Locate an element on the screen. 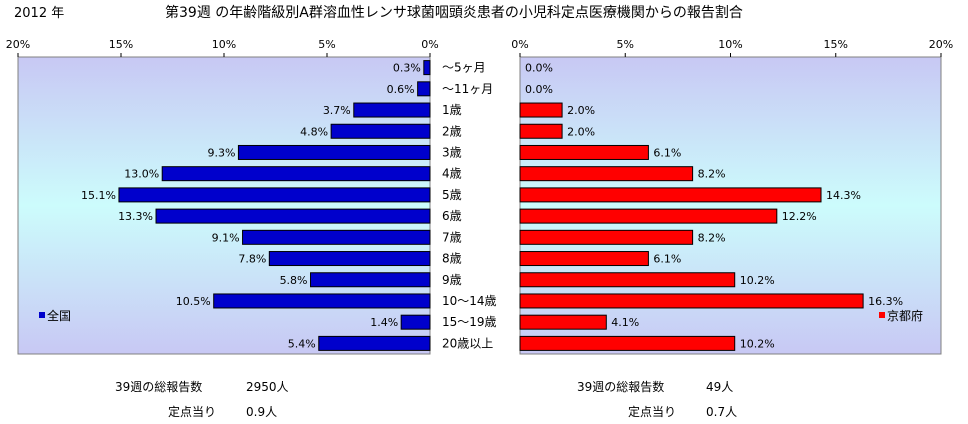 The image size is (968, 424). national-total-value: 2950人 is located at coordinates (267, 387).